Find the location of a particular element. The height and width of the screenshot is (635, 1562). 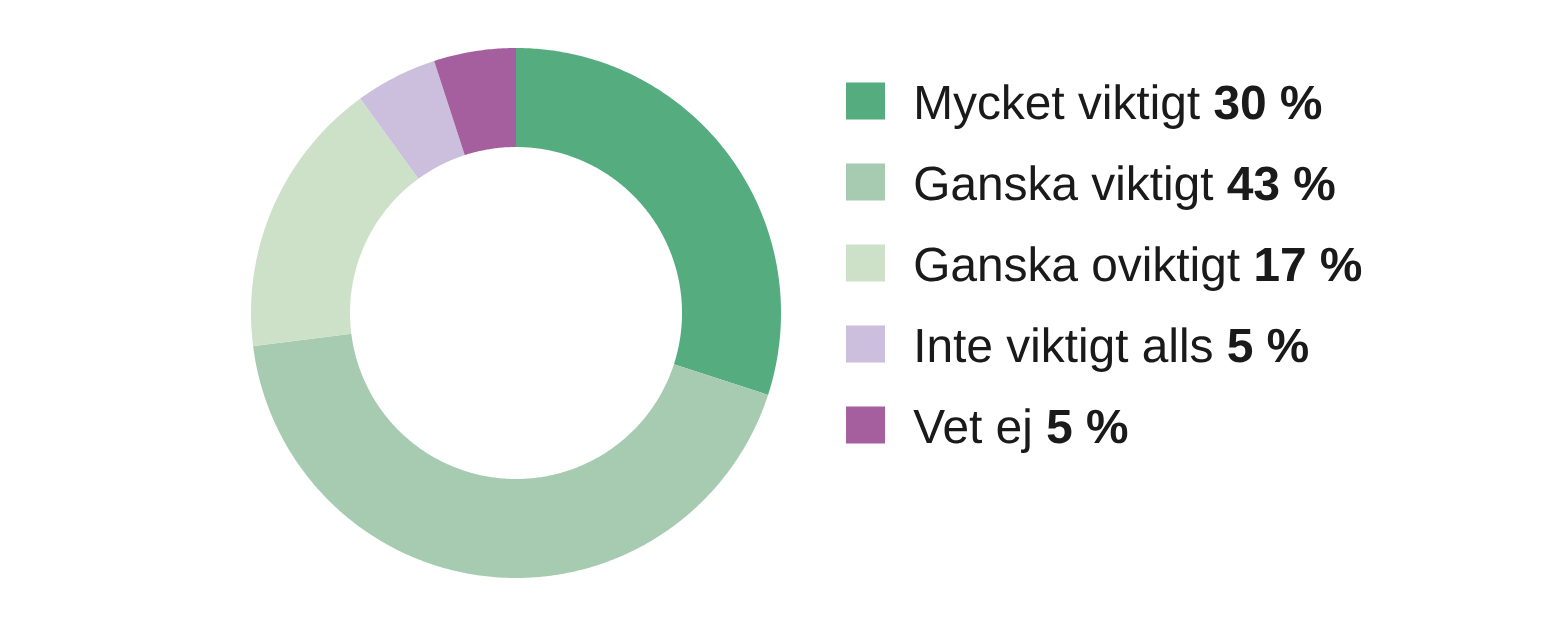

legend-label: Ganska viktigt is located at coordinates (1064, 187).